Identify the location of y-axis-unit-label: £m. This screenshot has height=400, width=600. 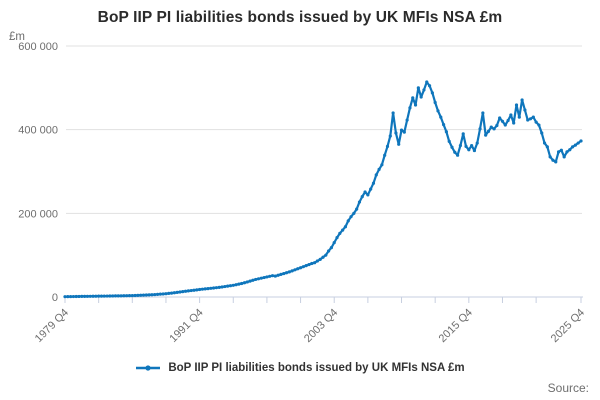
(17, 37).